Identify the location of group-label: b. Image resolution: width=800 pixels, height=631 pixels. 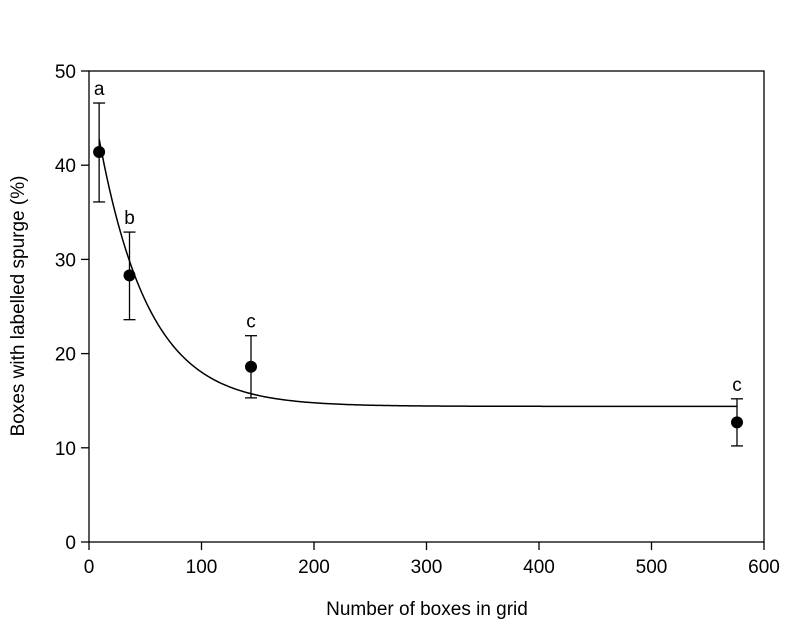
(129, 218).